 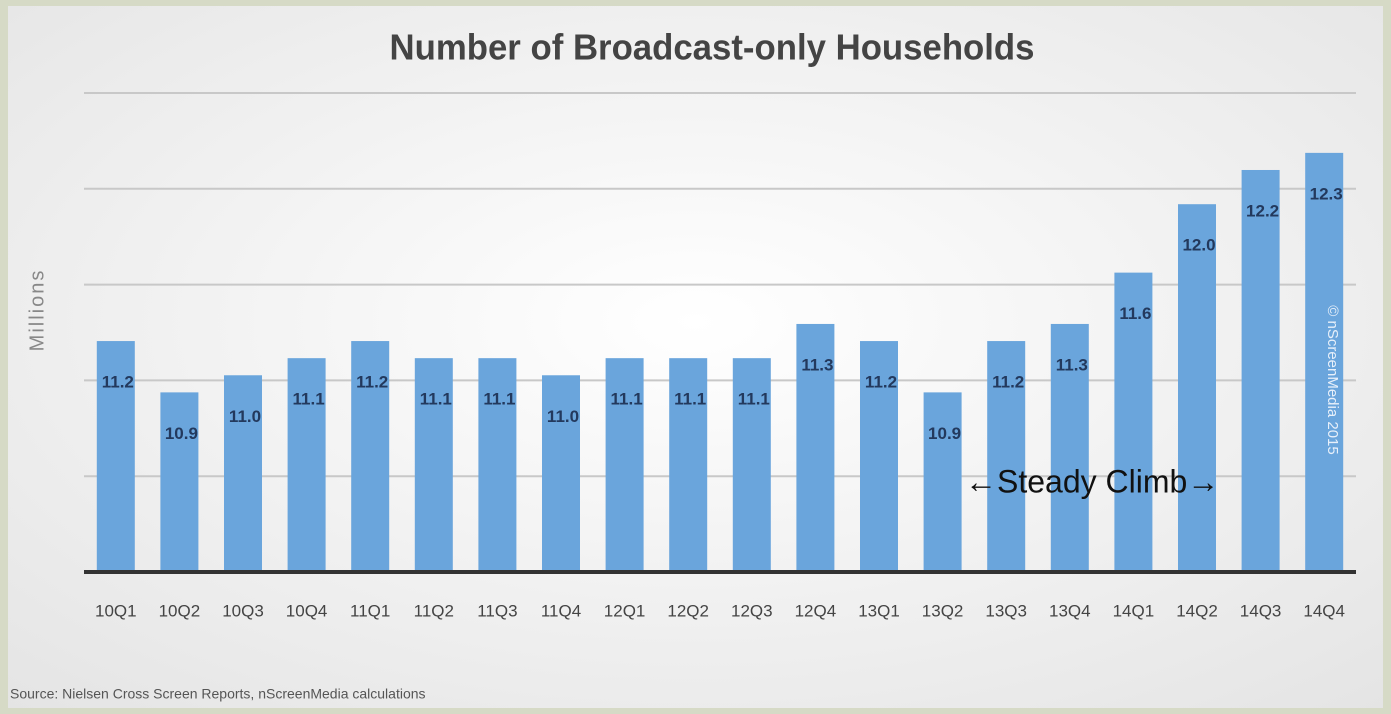 What do you see at coordinates (307, 610) in the screenshot?
I see `x-tick-label: 10Q4` at bounding box center [307, 610].